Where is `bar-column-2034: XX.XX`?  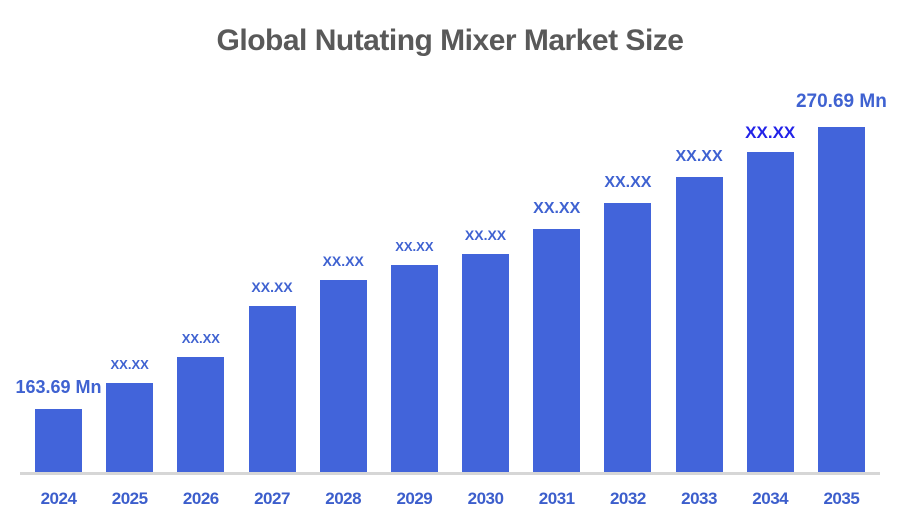
bar-column-2034: XX.XX is located at coordinates (770, 297).